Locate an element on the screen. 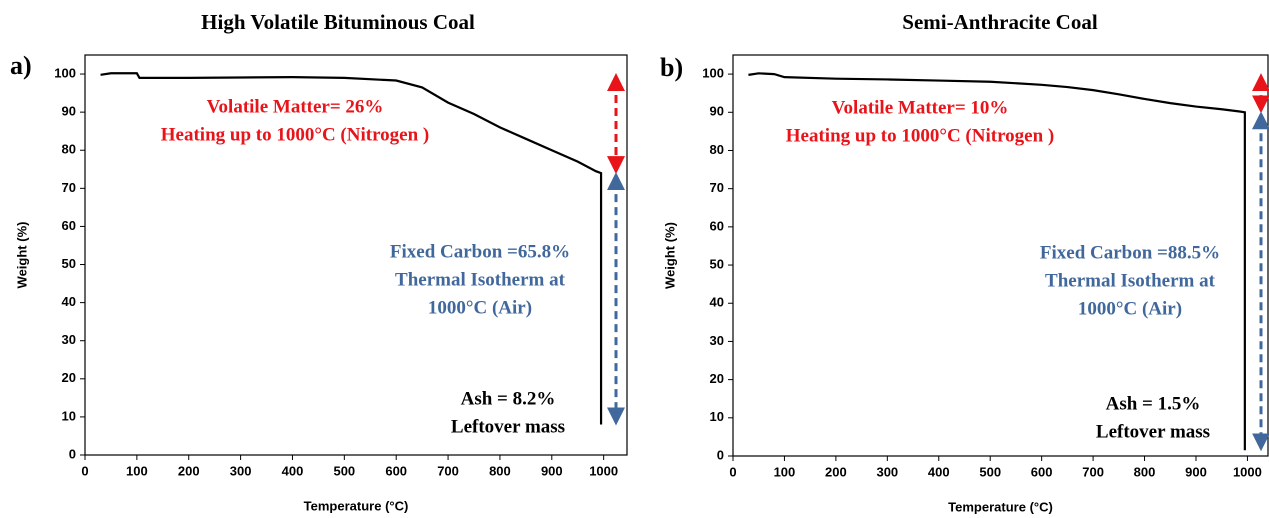  annotation: Fixed Carbon =88.5% is located at coordinates (1130, 252).